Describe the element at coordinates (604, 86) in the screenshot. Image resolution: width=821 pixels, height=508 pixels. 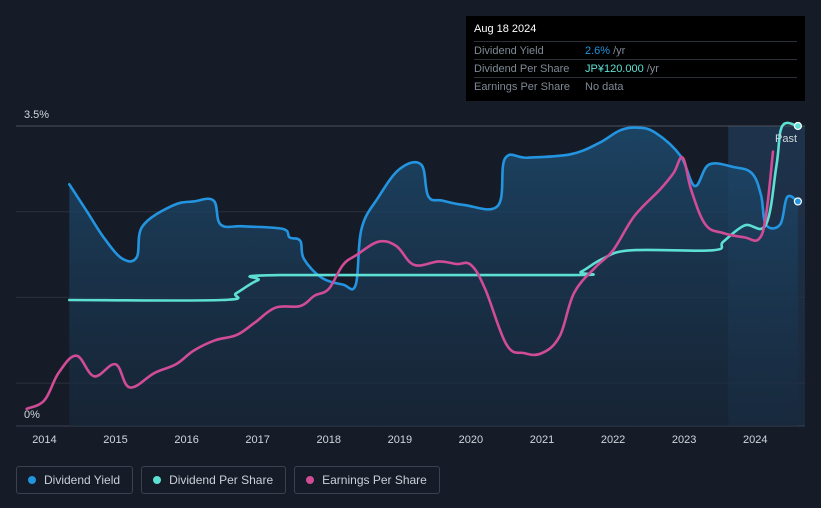
I see `tooltip-value: No data` at that location.